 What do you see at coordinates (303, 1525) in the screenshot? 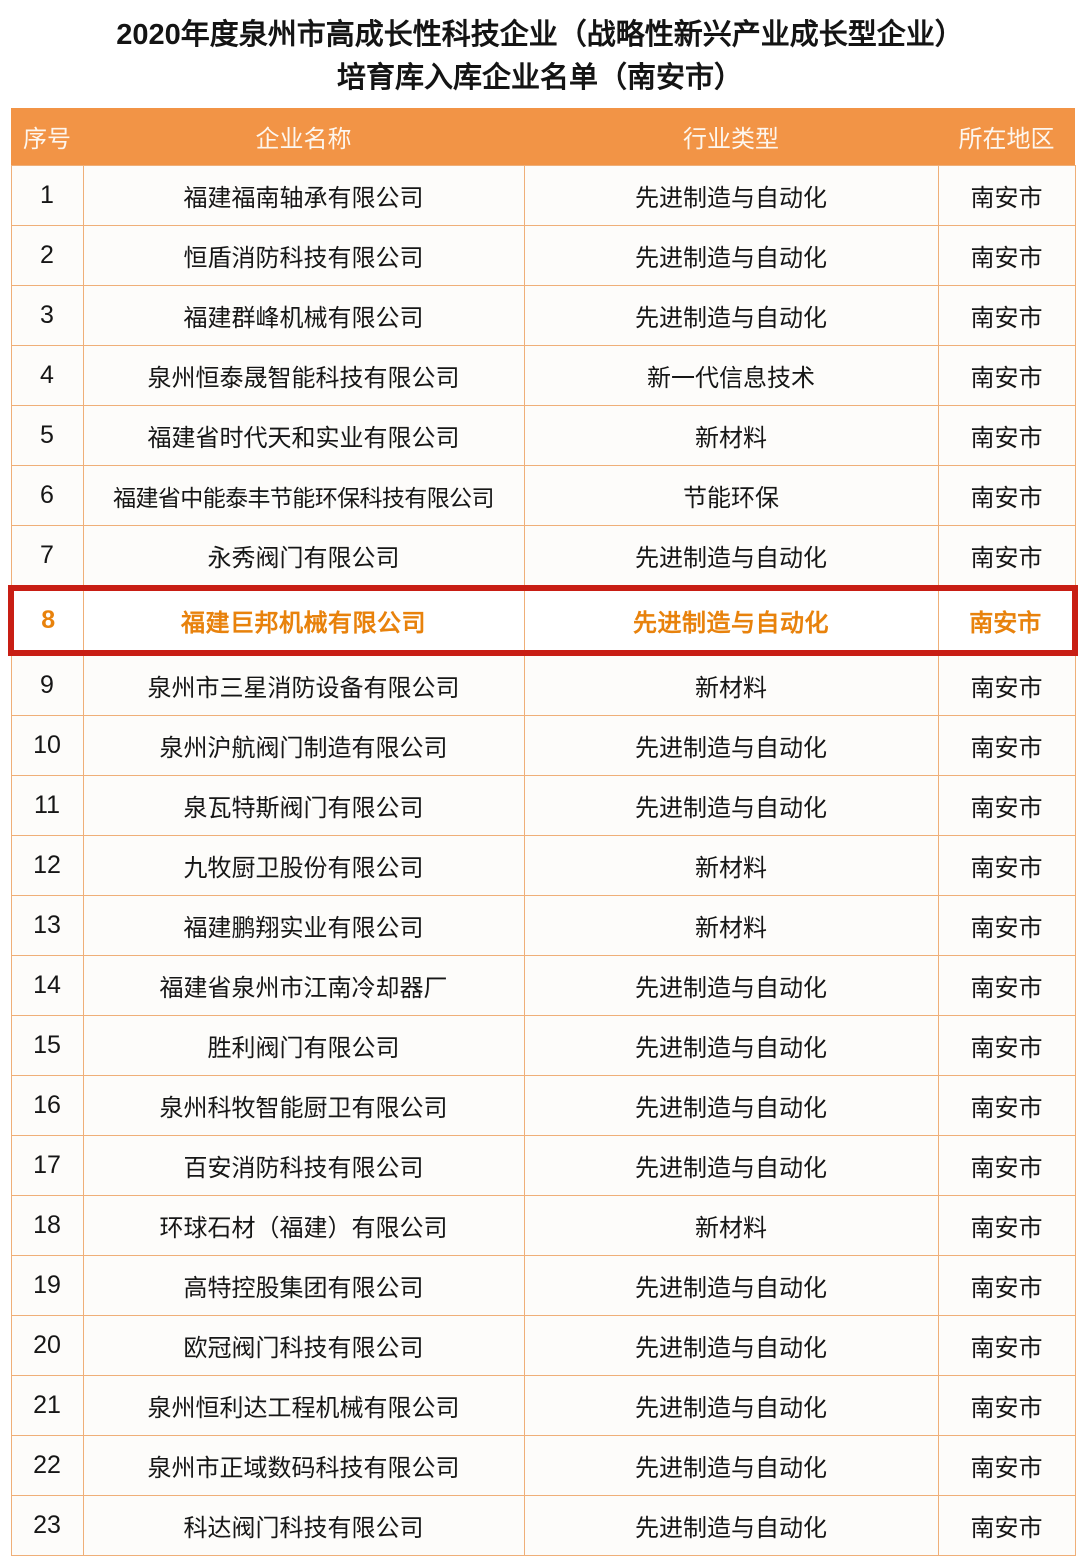
I see `cell-name: 科达阀门科技有限公司` at bounding box center [303, 1525].